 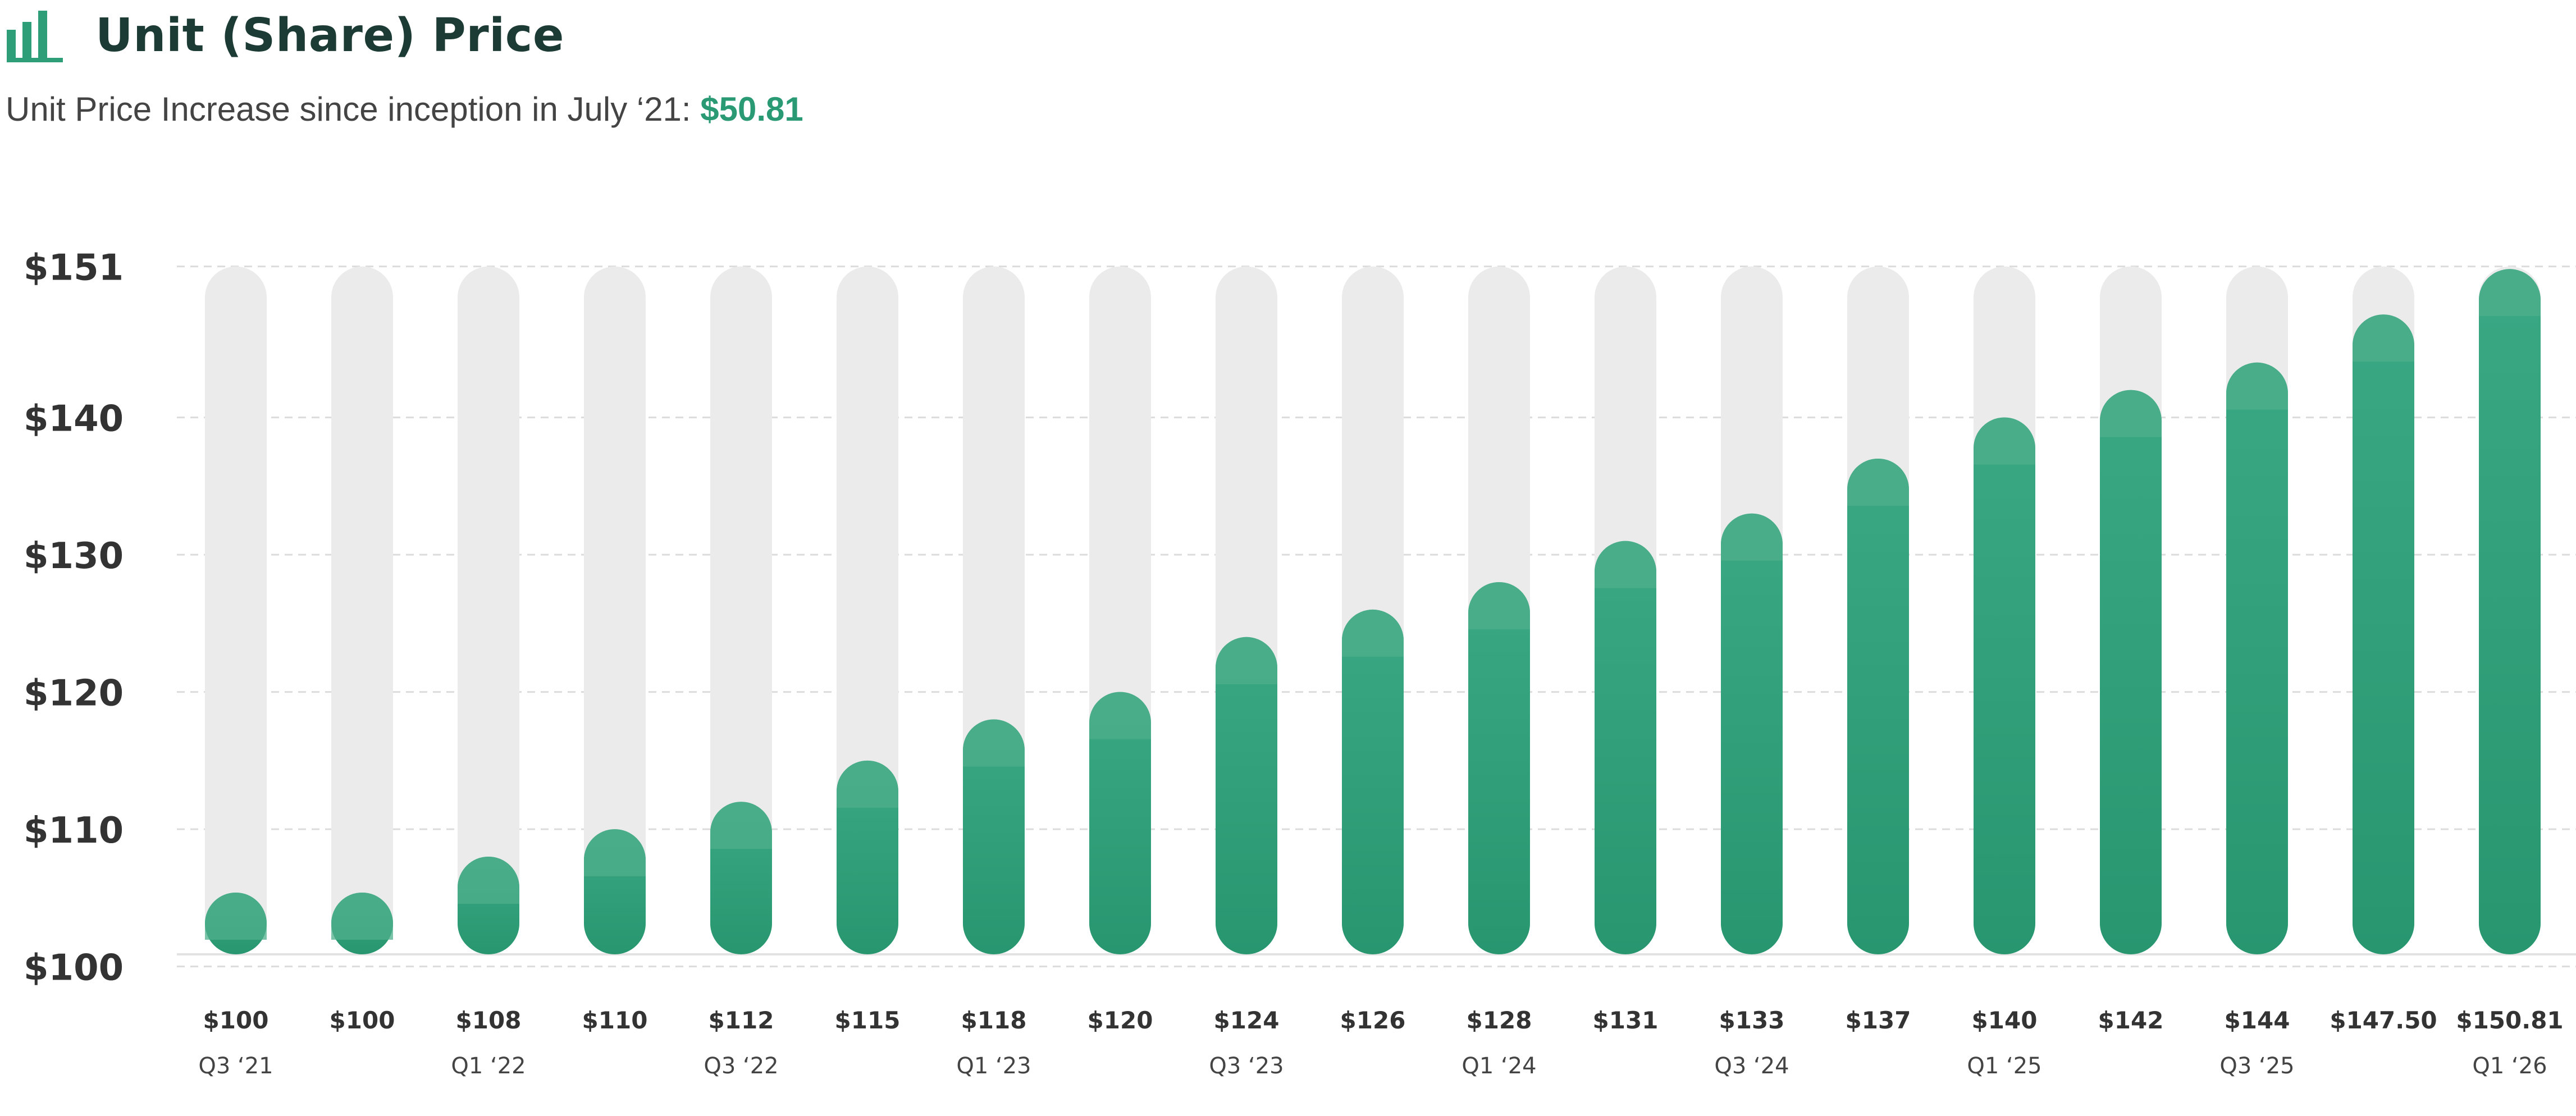 I want to click on bar-value-label: $120, so click(x=1120, y=1020).